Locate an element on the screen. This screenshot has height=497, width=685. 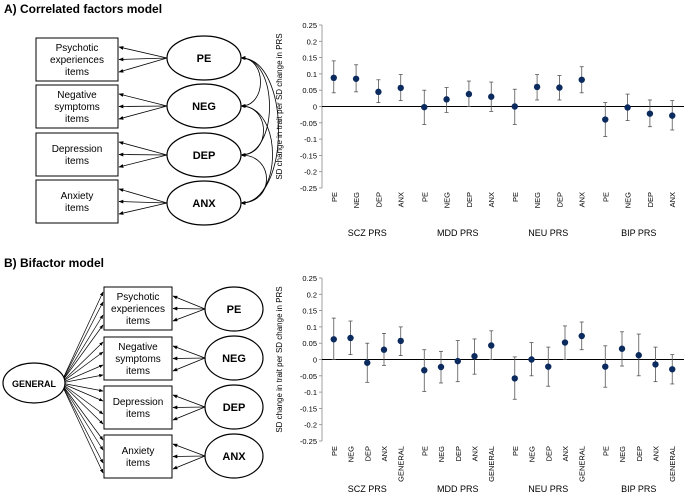
data-point-neu-prs-general is located at coordinates (581, 336).